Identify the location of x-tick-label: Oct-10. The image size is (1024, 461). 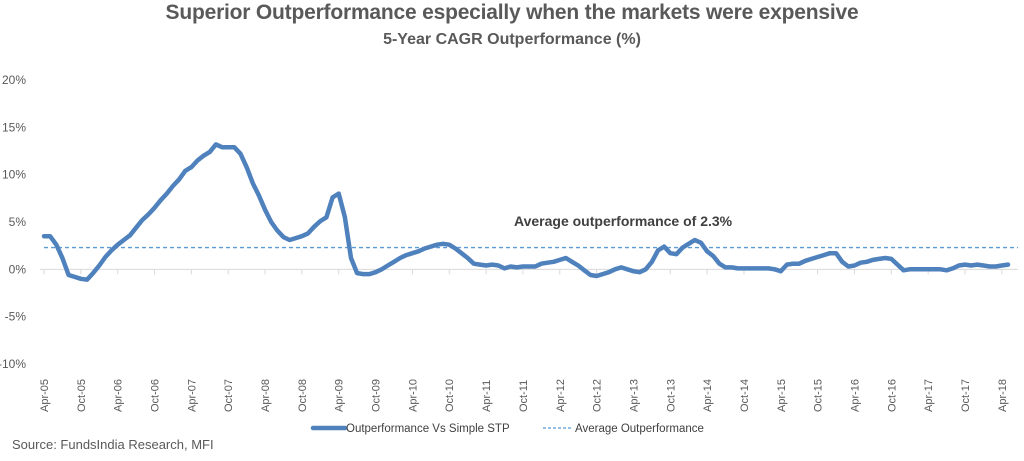
(450, 395).